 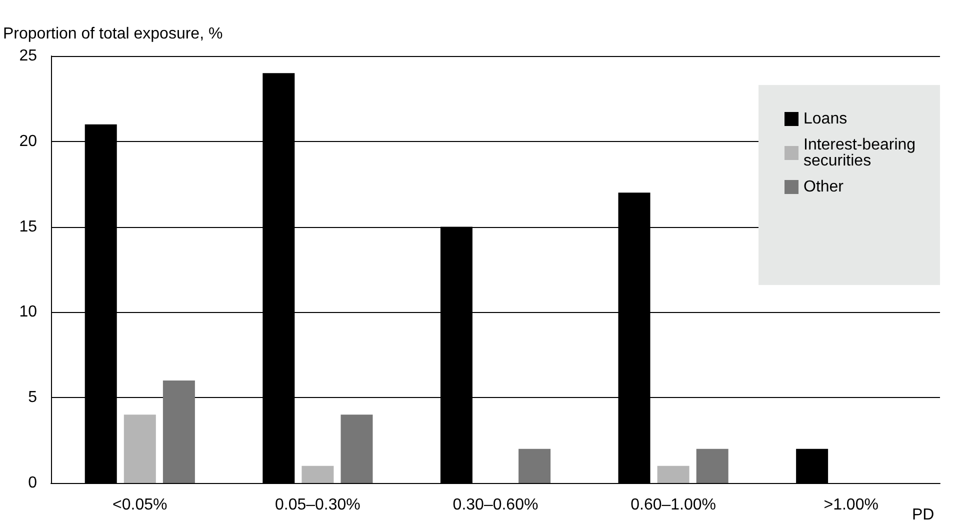 I want to click on y-tick-label: 5, so click(x=33, y=397).